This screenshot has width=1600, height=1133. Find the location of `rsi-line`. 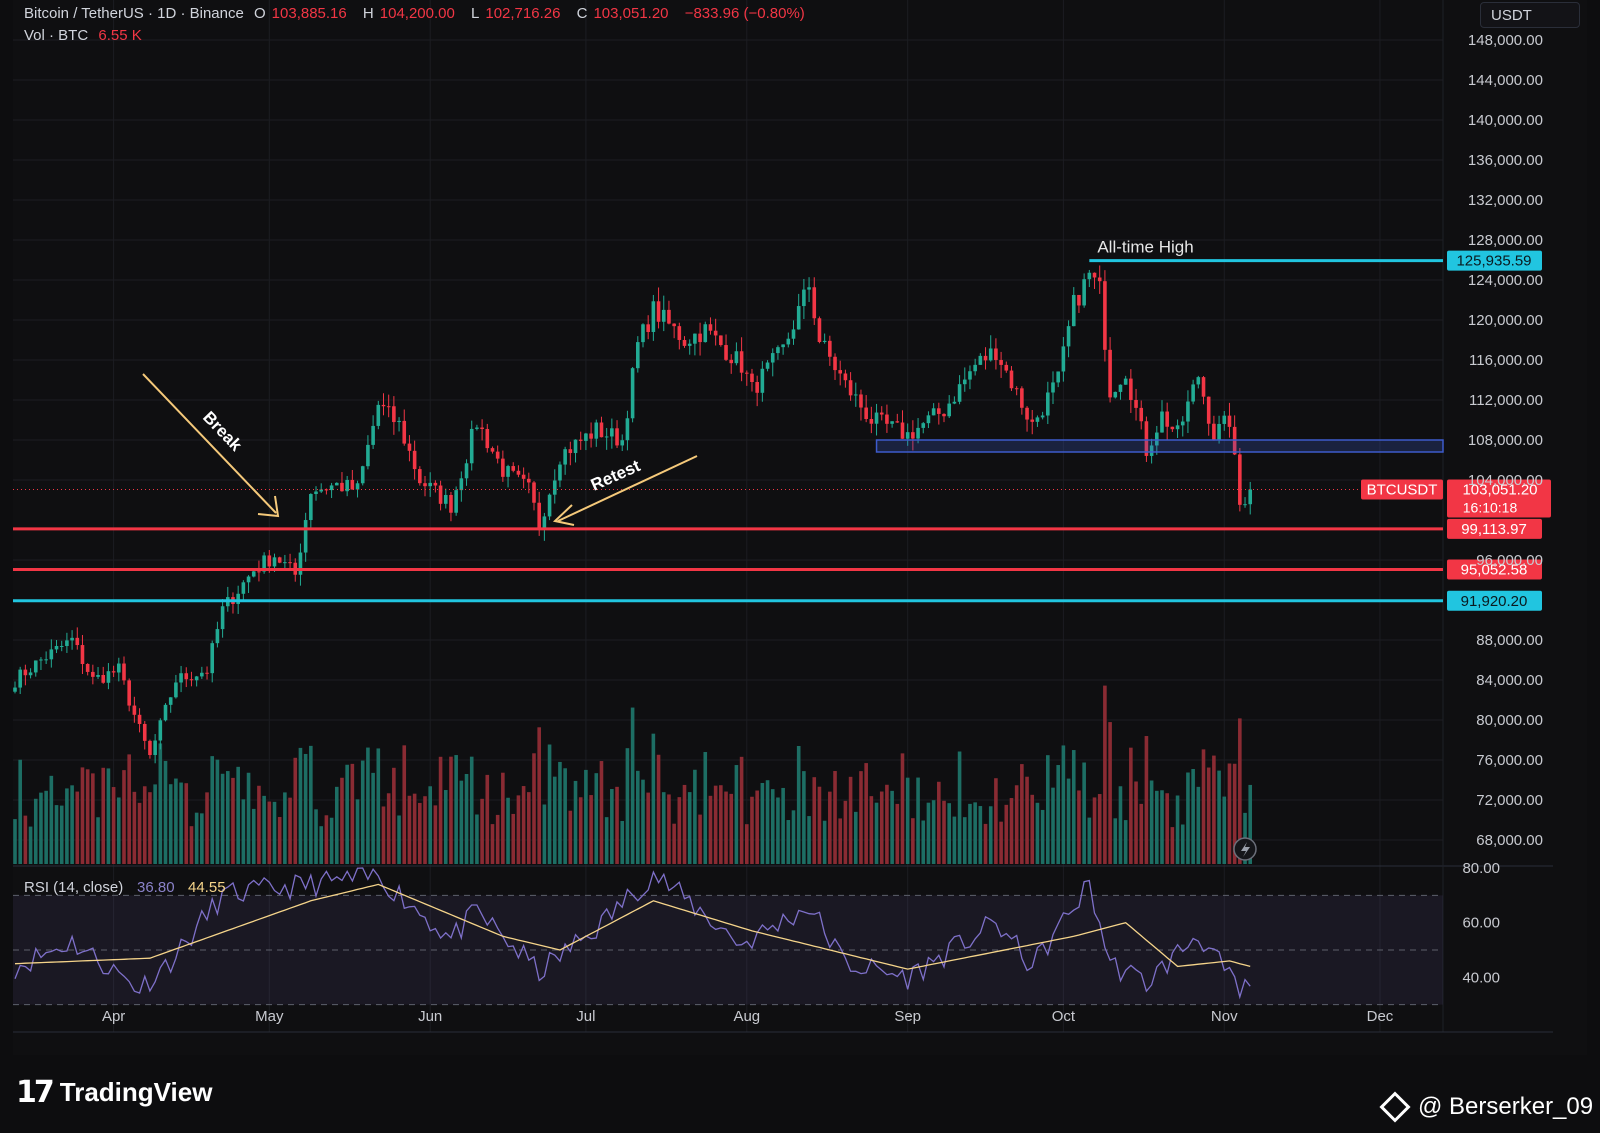

rsi-line is located at coordinates (632, 933).